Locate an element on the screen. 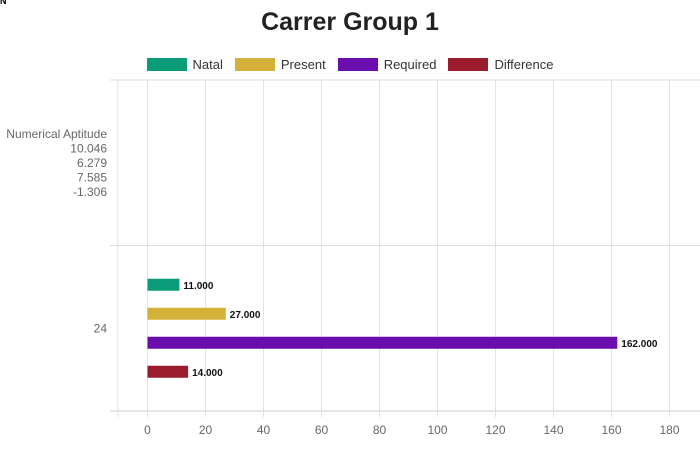 This screenshot has width=700, height=450. data-label: 162.000 is located at coordinates (639, 344).